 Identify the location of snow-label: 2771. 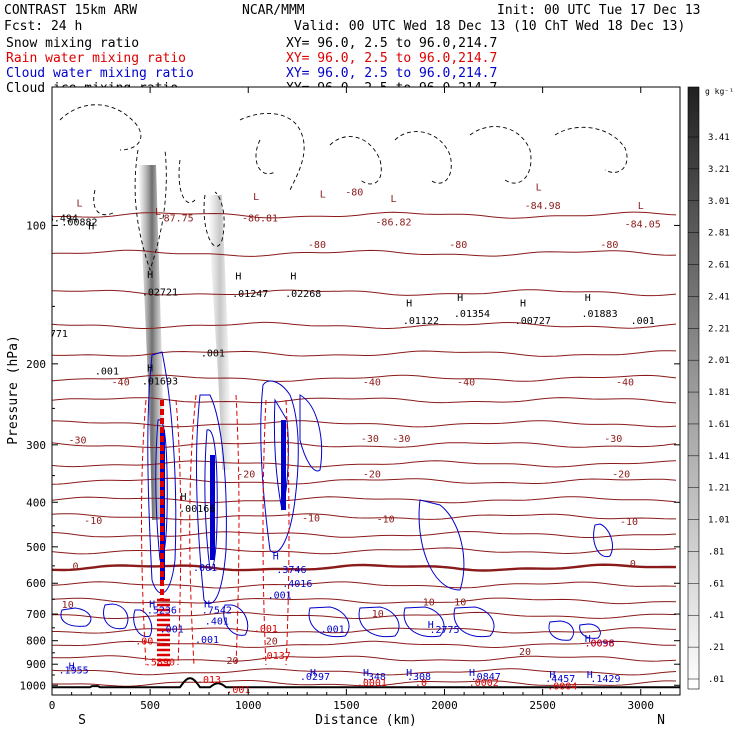
(56, 334).